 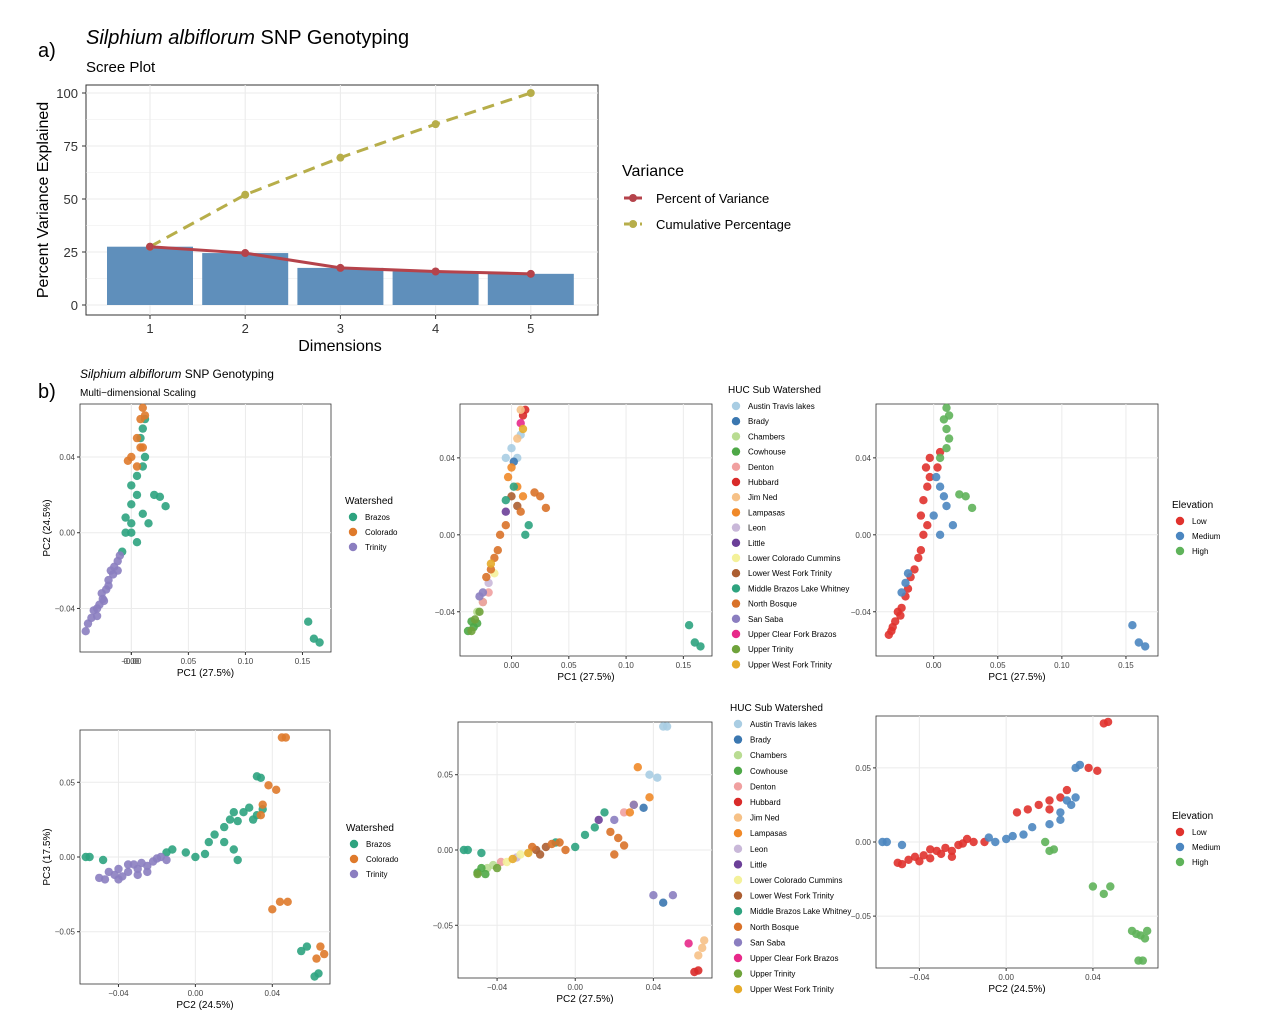 I want to click on y-tick-label: 0.05, so click(x=67, y=782).